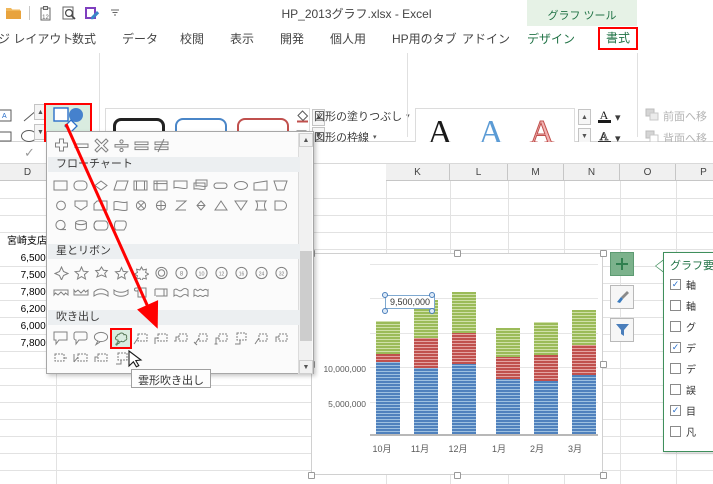 This screenshot has width=713, height=484. What do you see at coordinates (675, 431) in the screenshot?
I see `checkbox-legend` at bounding box center [675, 431].